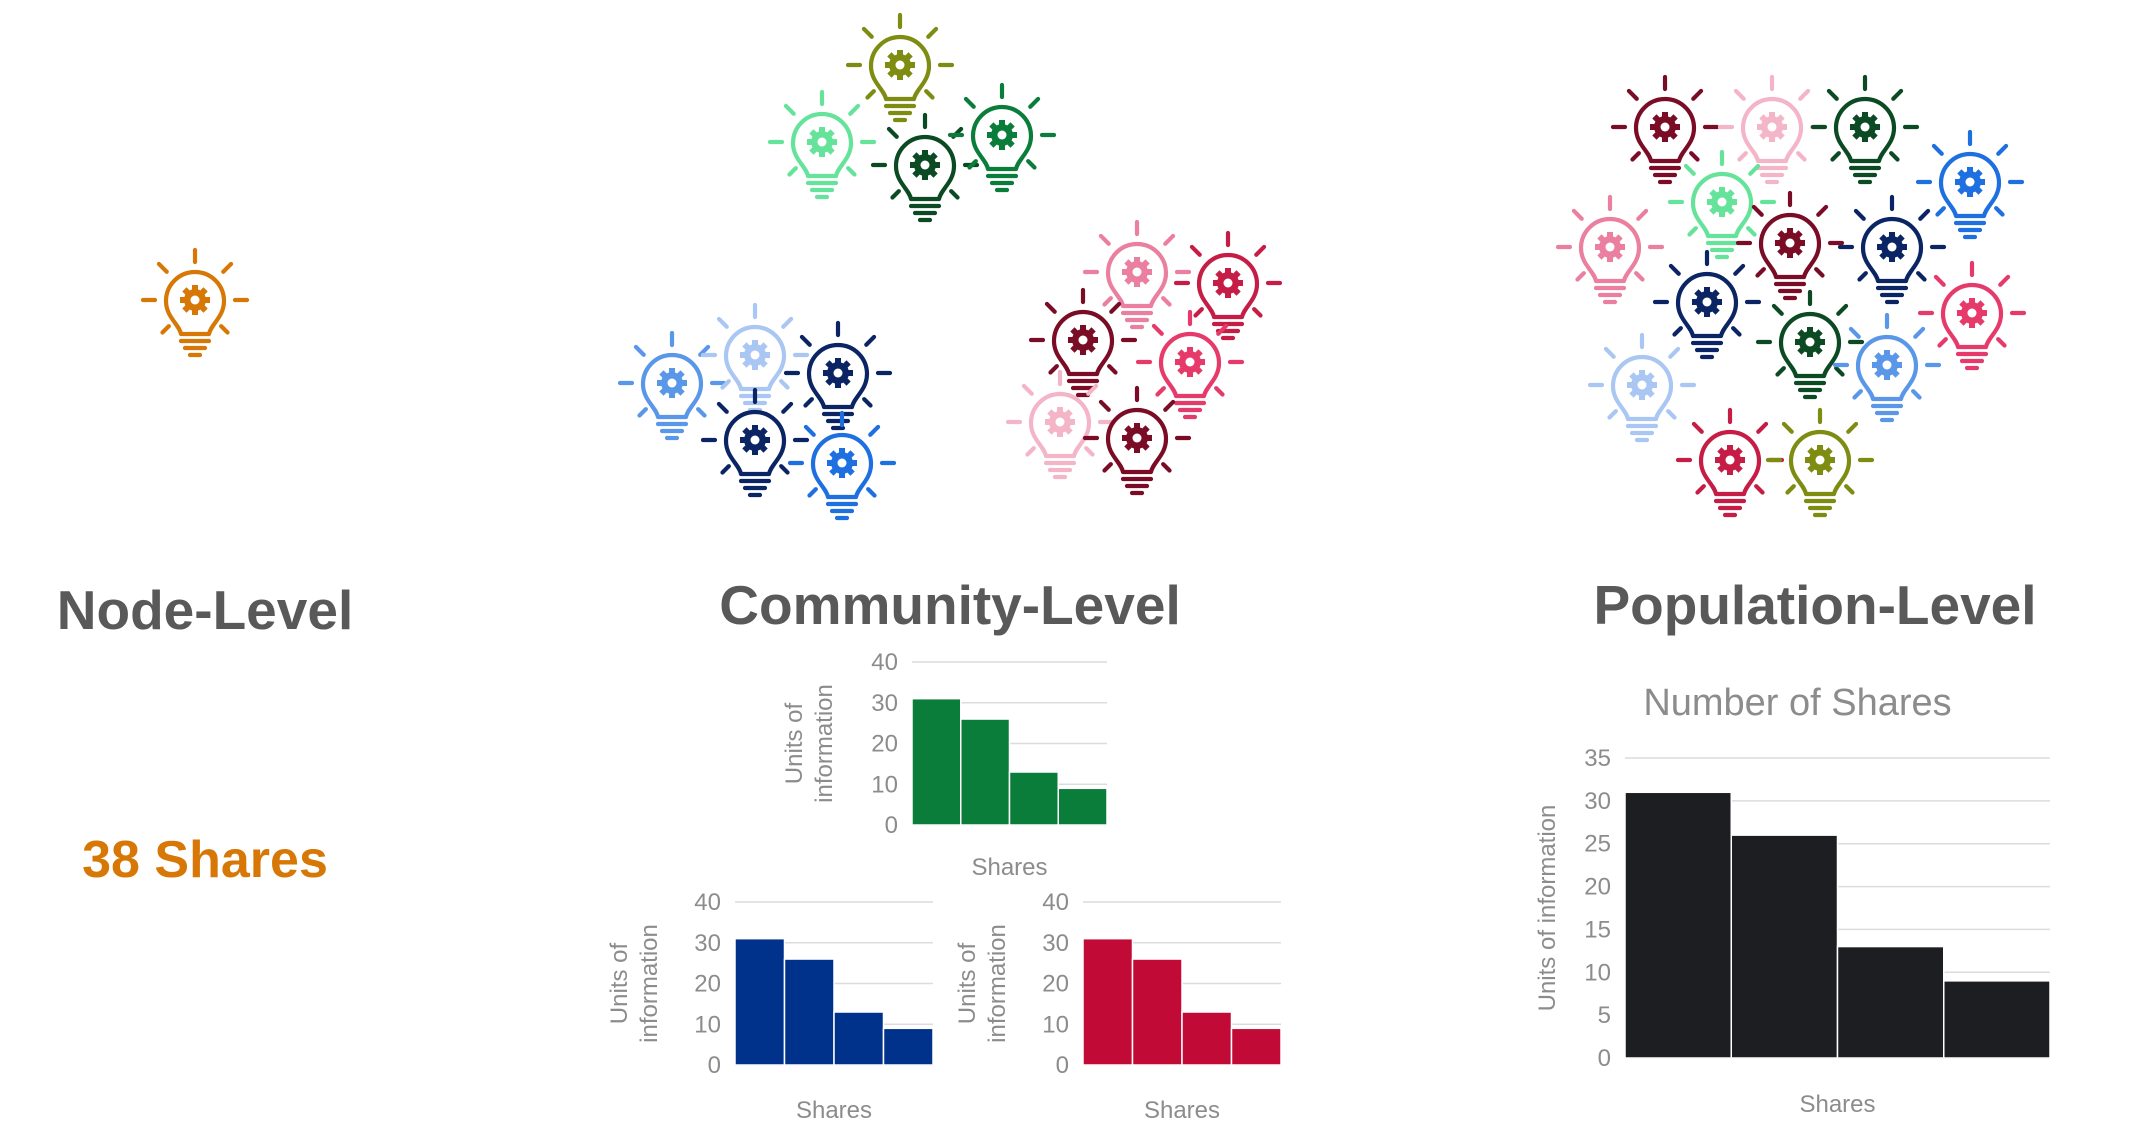 The width and height of the screenshot is (2134, 1130). I want to click on chart-title: Number of Shares, so click(1797, 703).